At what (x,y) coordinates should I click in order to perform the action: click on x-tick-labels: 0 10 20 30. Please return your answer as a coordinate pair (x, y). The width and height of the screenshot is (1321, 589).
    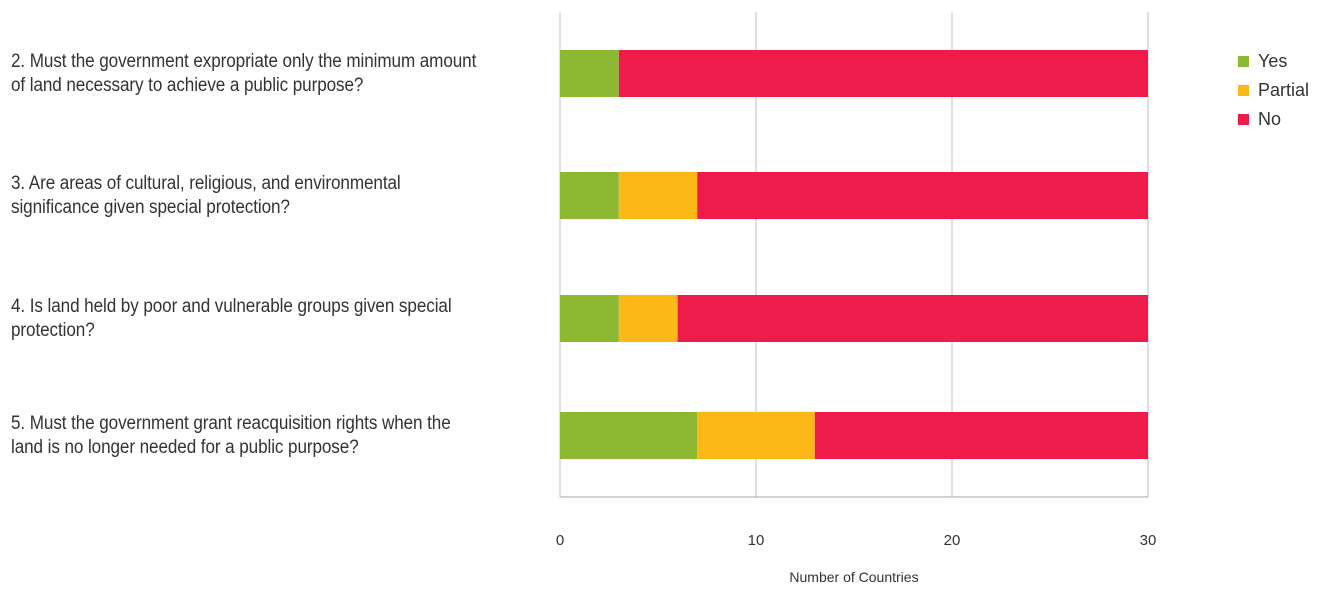
    Looking at the image, I should click on (856, 540).